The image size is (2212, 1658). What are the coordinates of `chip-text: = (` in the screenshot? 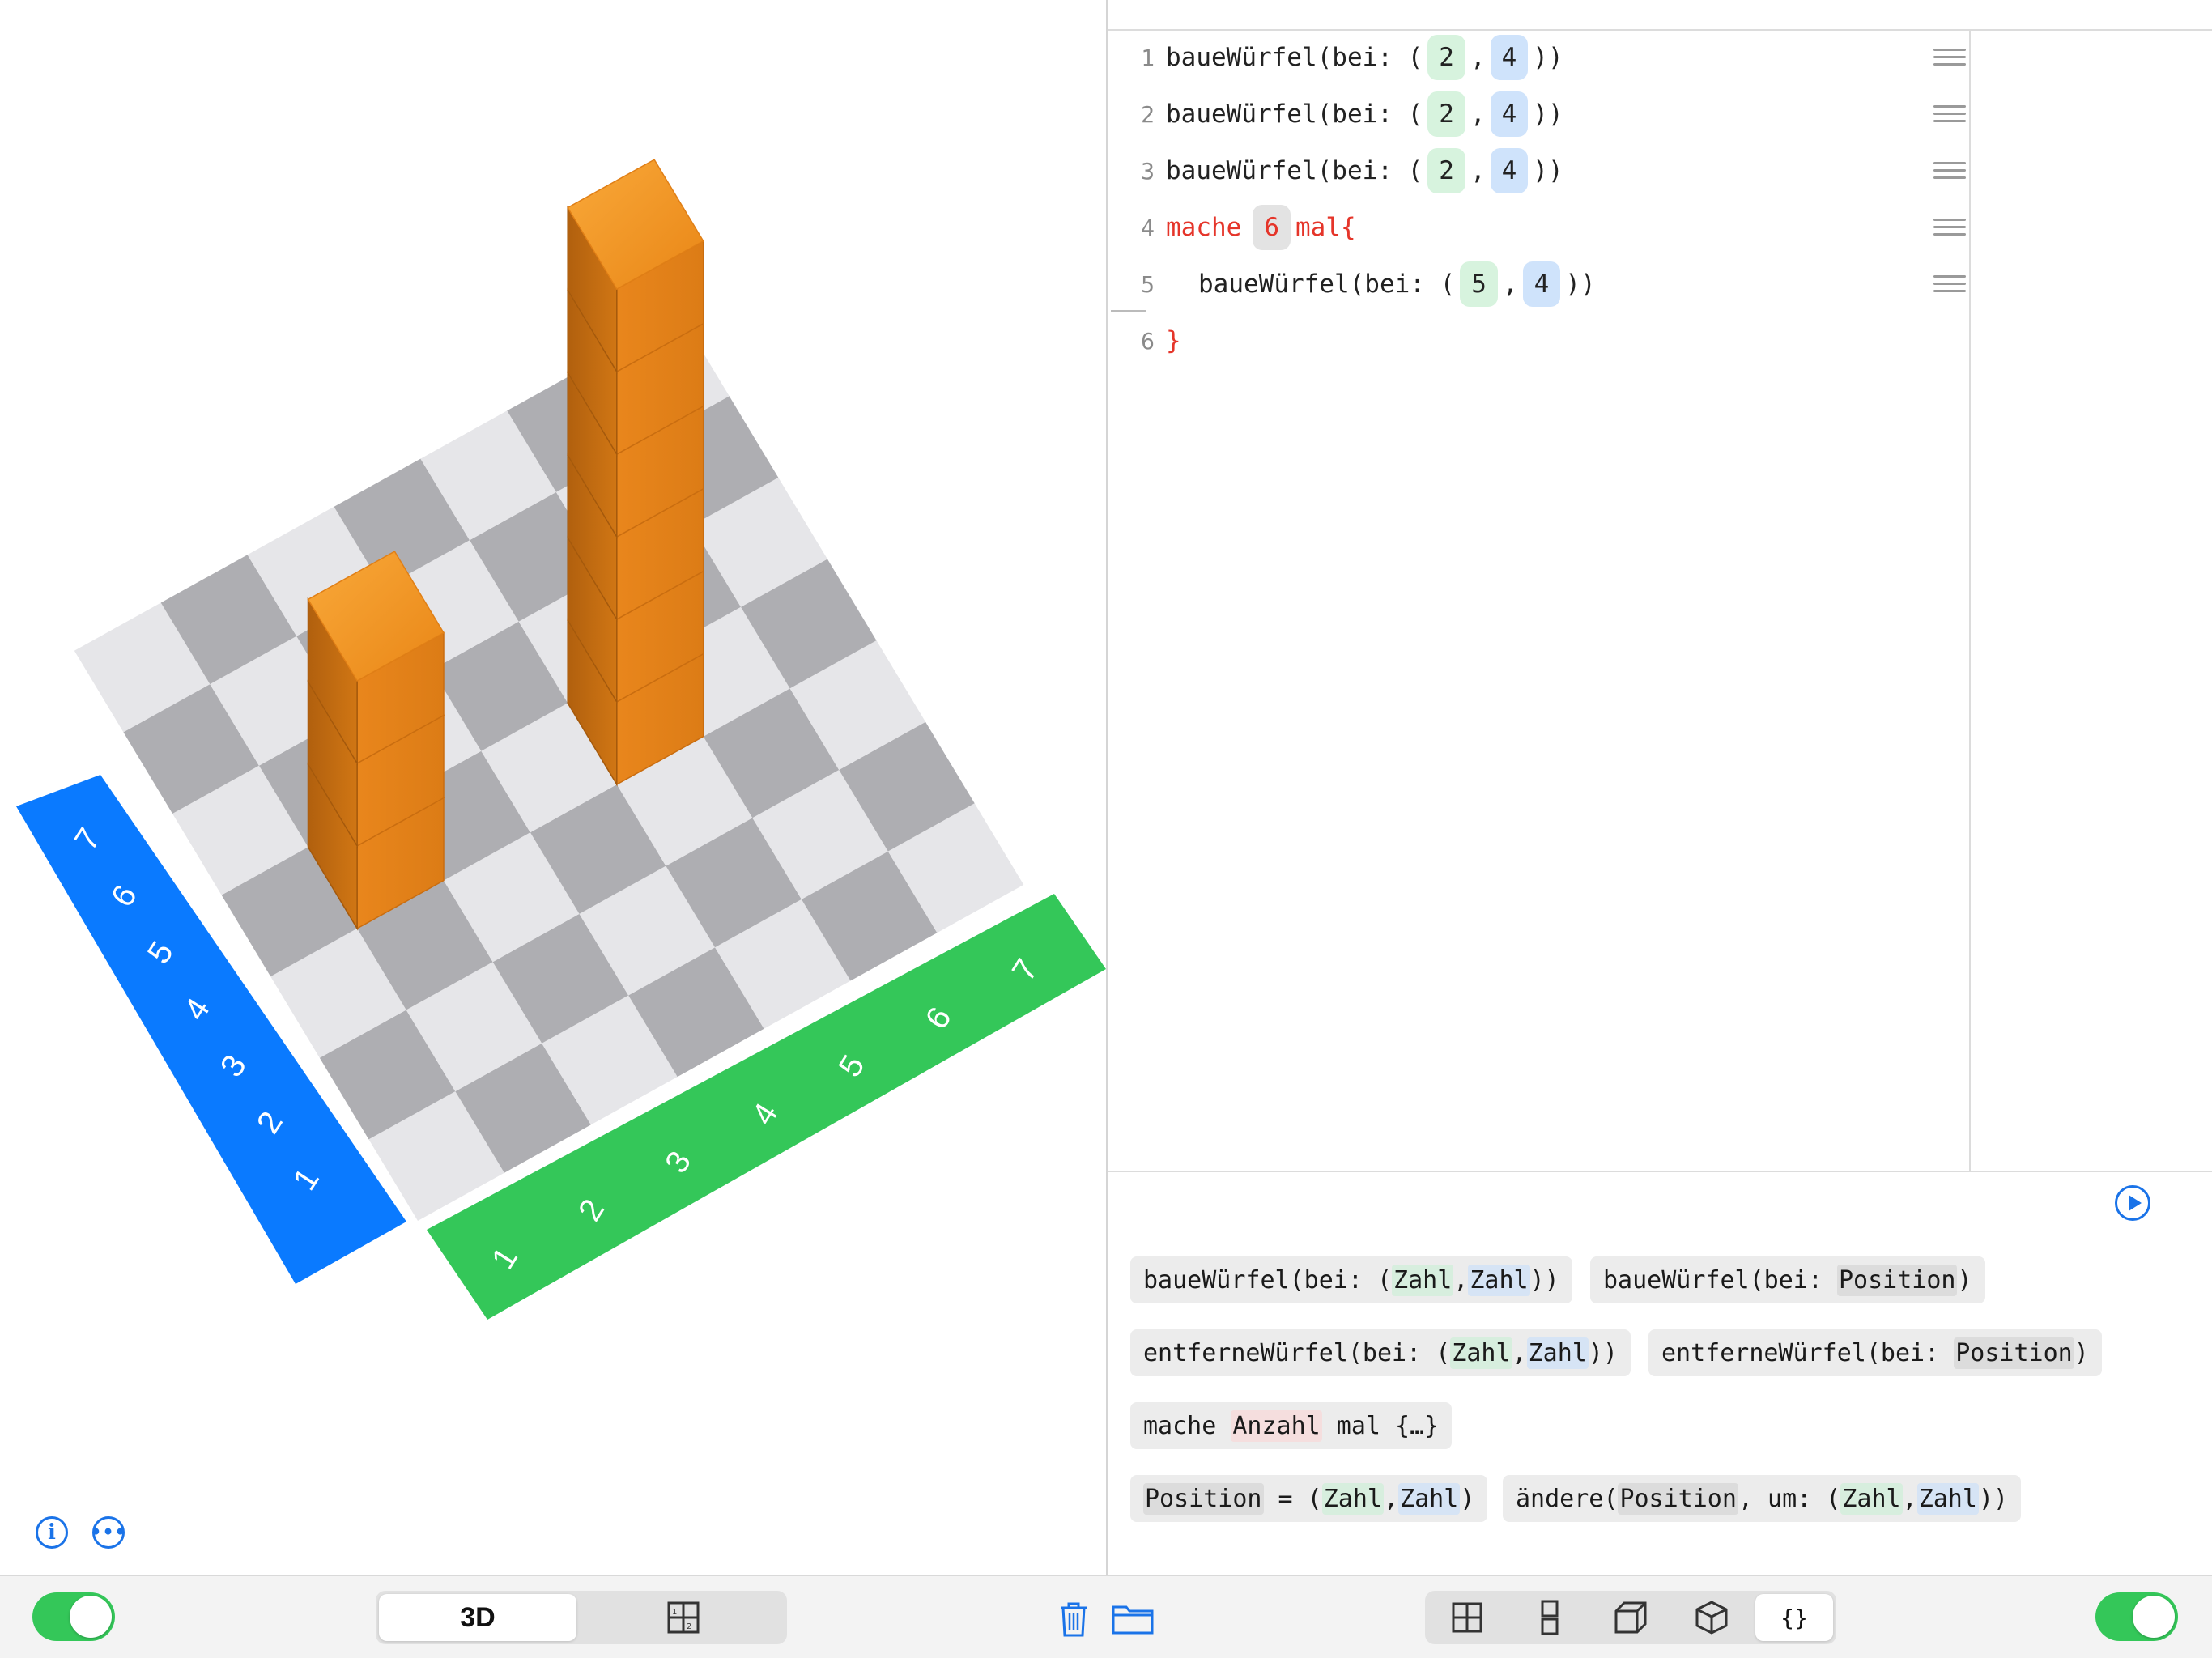 It's located at (1293, 1498).